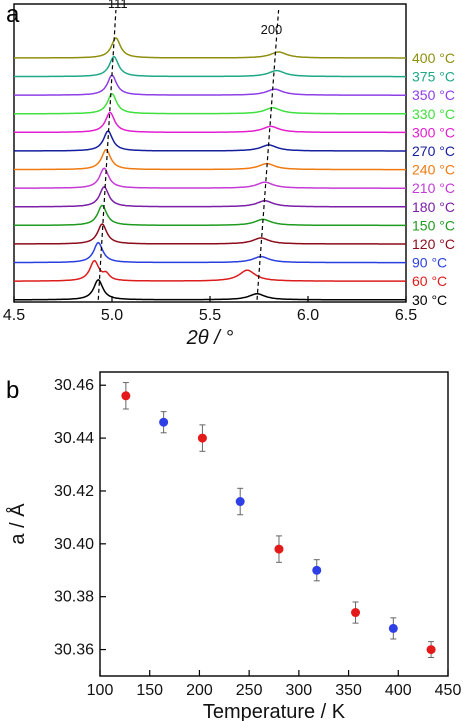  What do you see at coordinates (13, 14) in the screenshot?
I see `panel-letter-a: a` at bounding box center [13, 14].